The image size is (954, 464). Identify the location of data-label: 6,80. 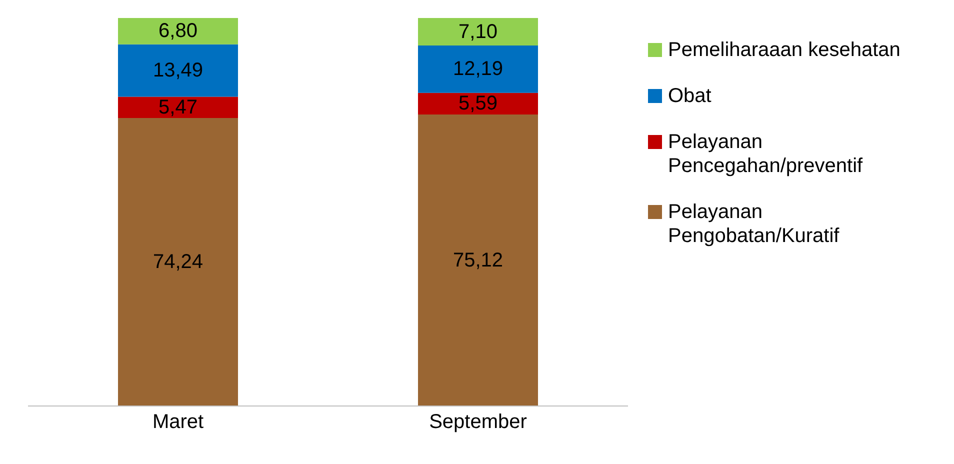
(178, 31).